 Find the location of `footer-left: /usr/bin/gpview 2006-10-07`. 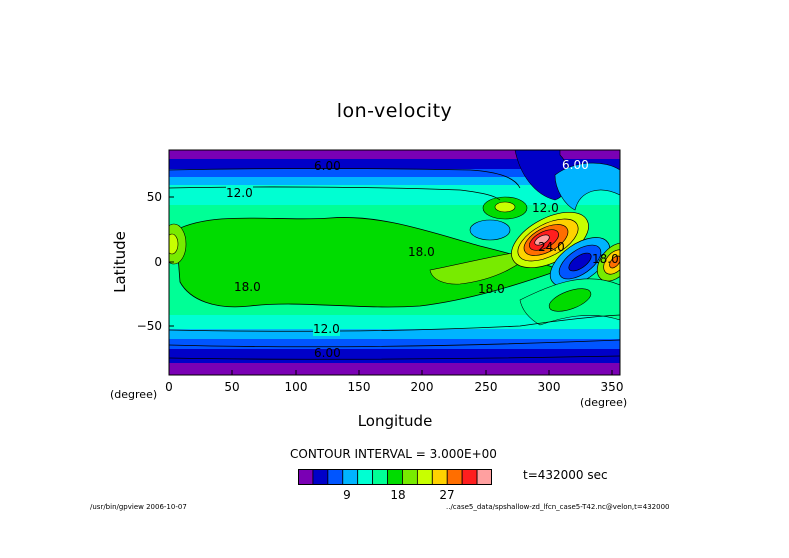

footer-left: /usr/bin/gpview 2006-10-07 is located at coordinates (138, 507).